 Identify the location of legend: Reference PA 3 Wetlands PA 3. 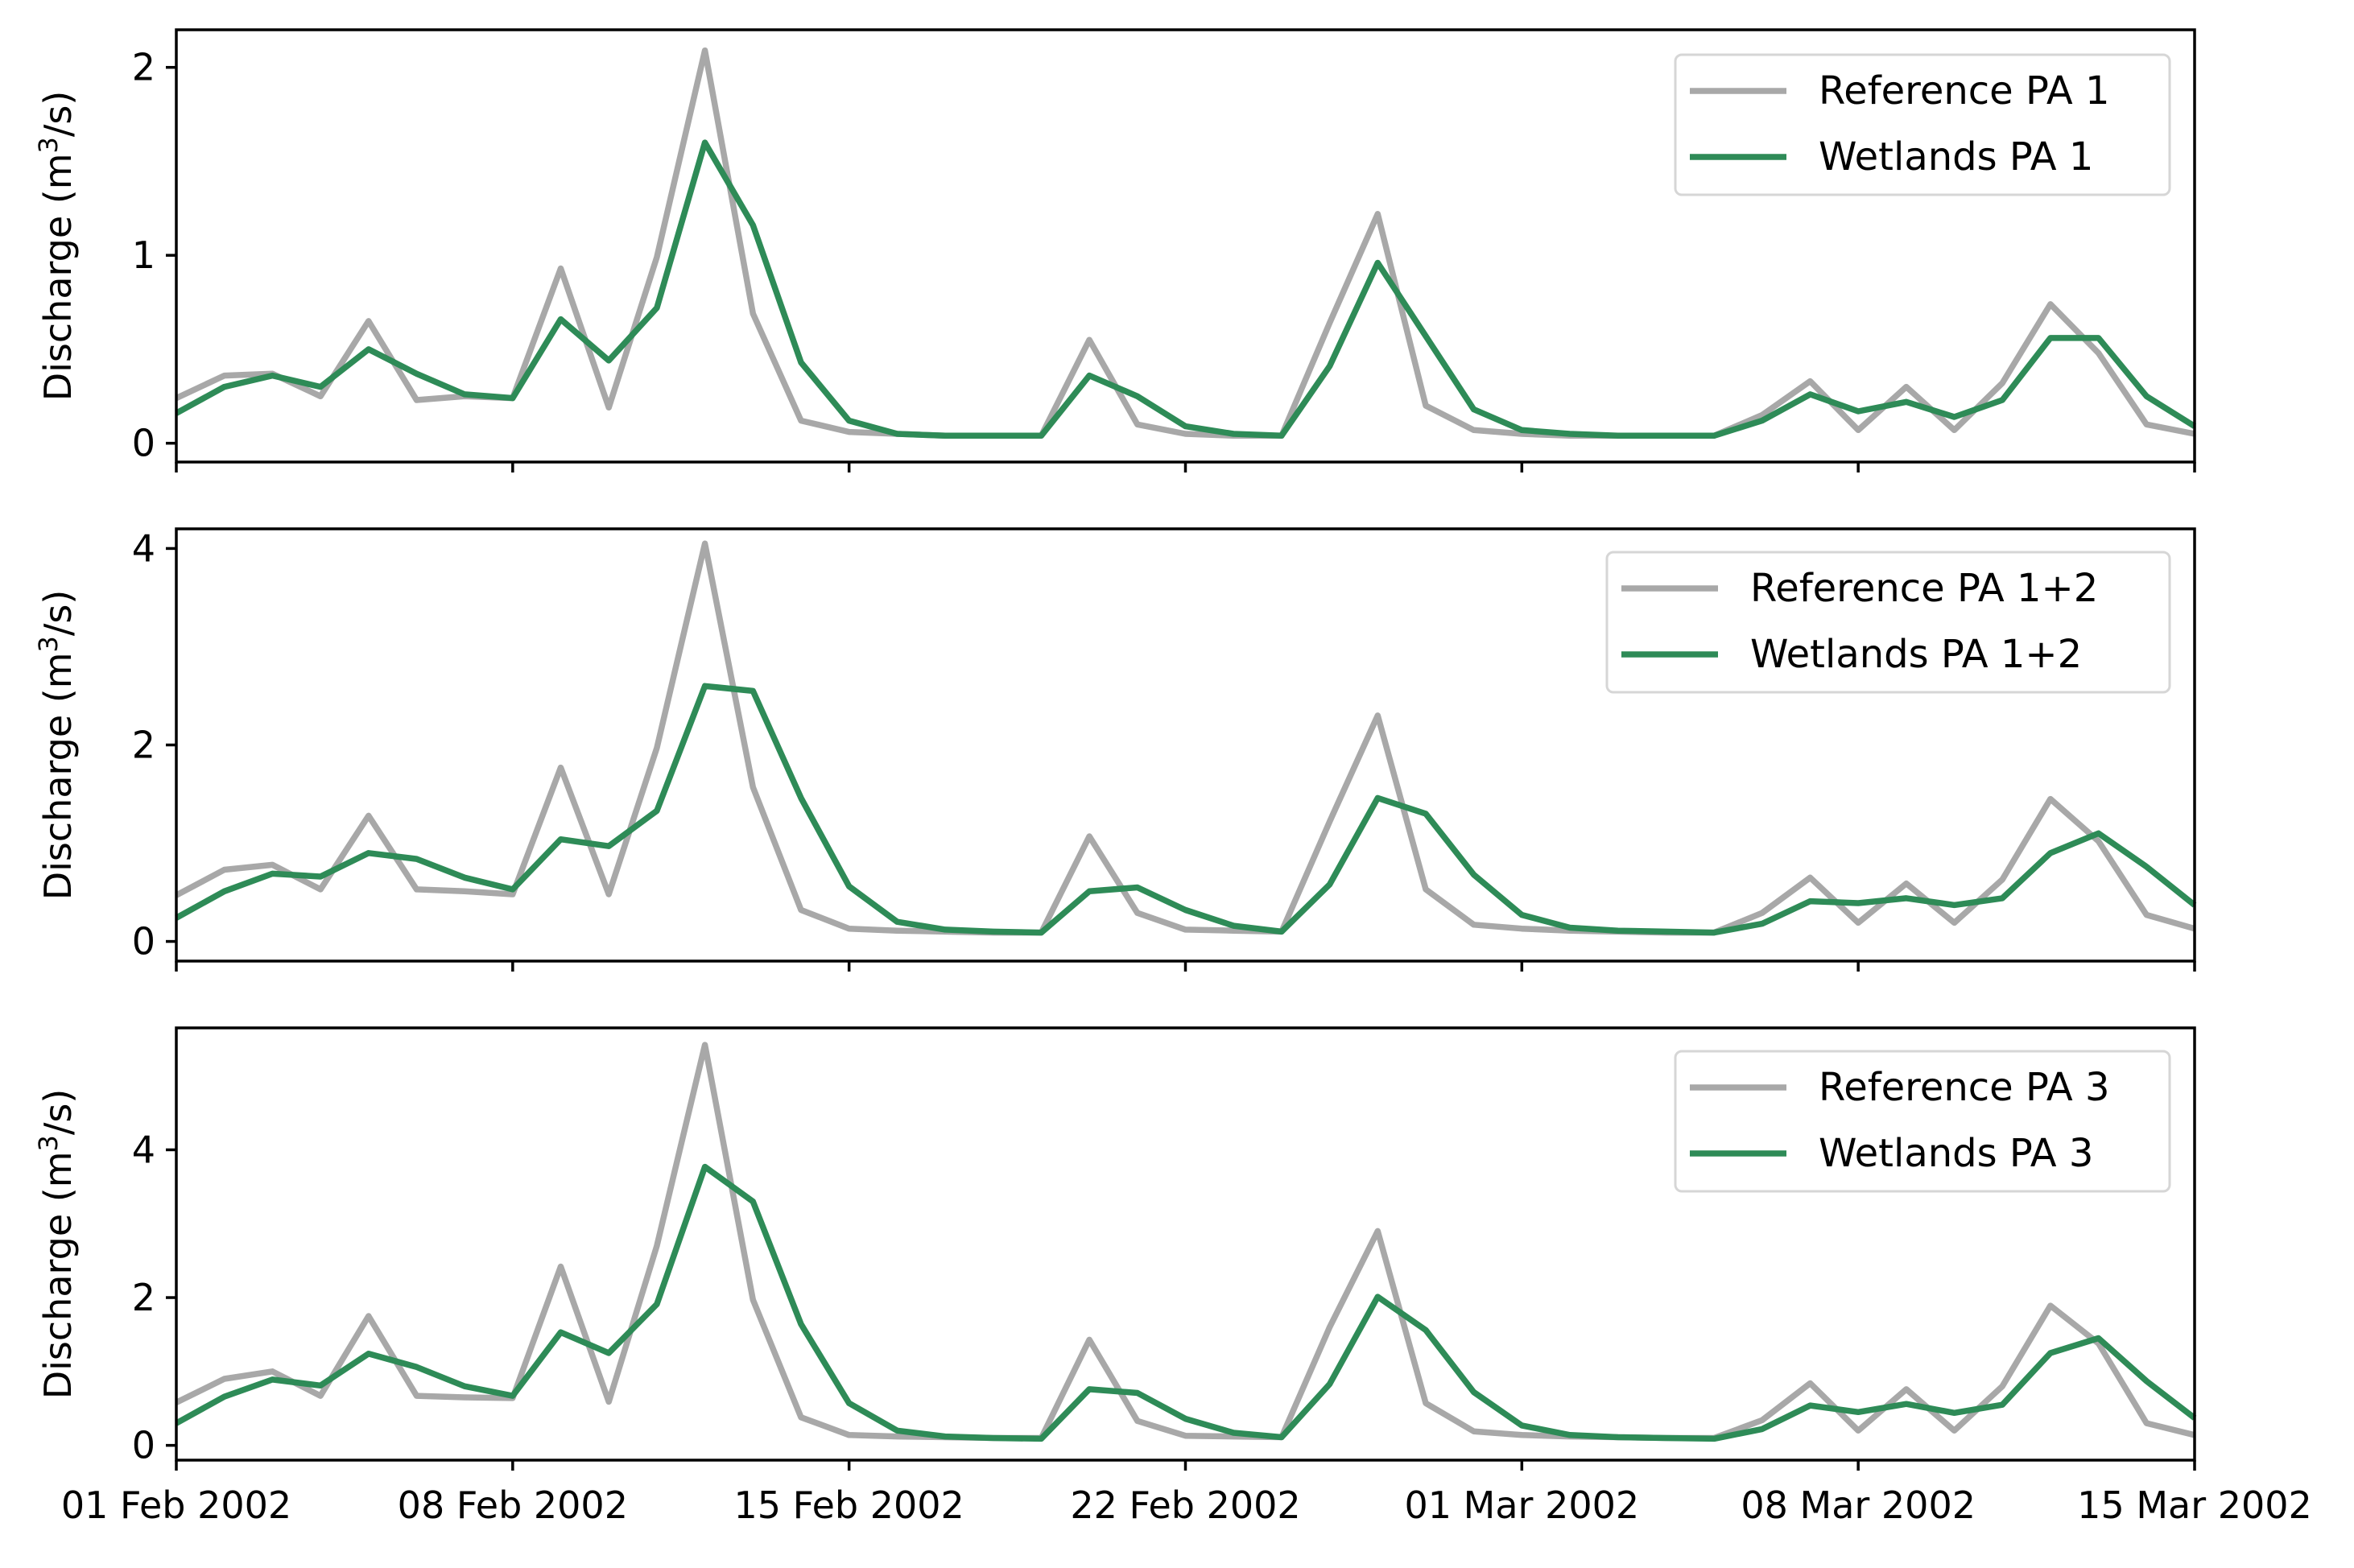
(1922, 1121).